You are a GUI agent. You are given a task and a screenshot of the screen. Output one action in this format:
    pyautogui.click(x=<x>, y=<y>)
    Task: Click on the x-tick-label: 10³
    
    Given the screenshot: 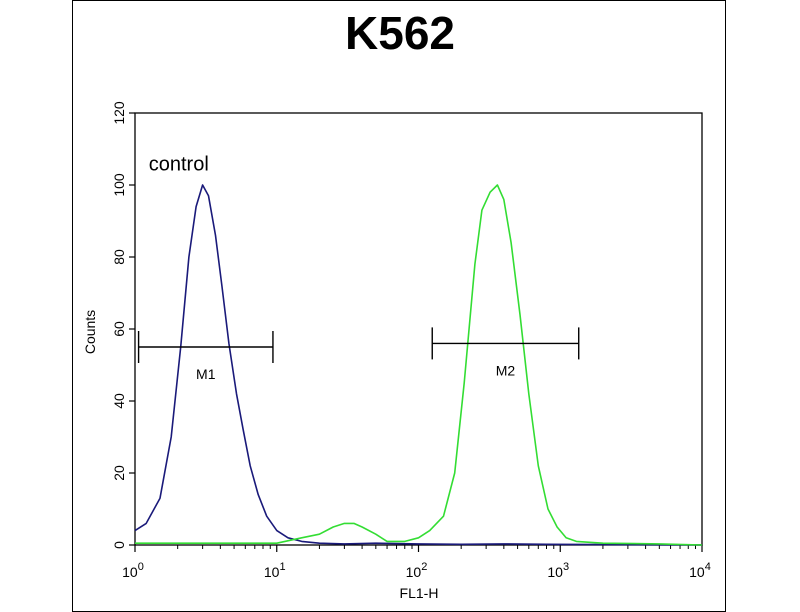 What is the action you would take?
    pyautogui.click(x=558, y=570)
    